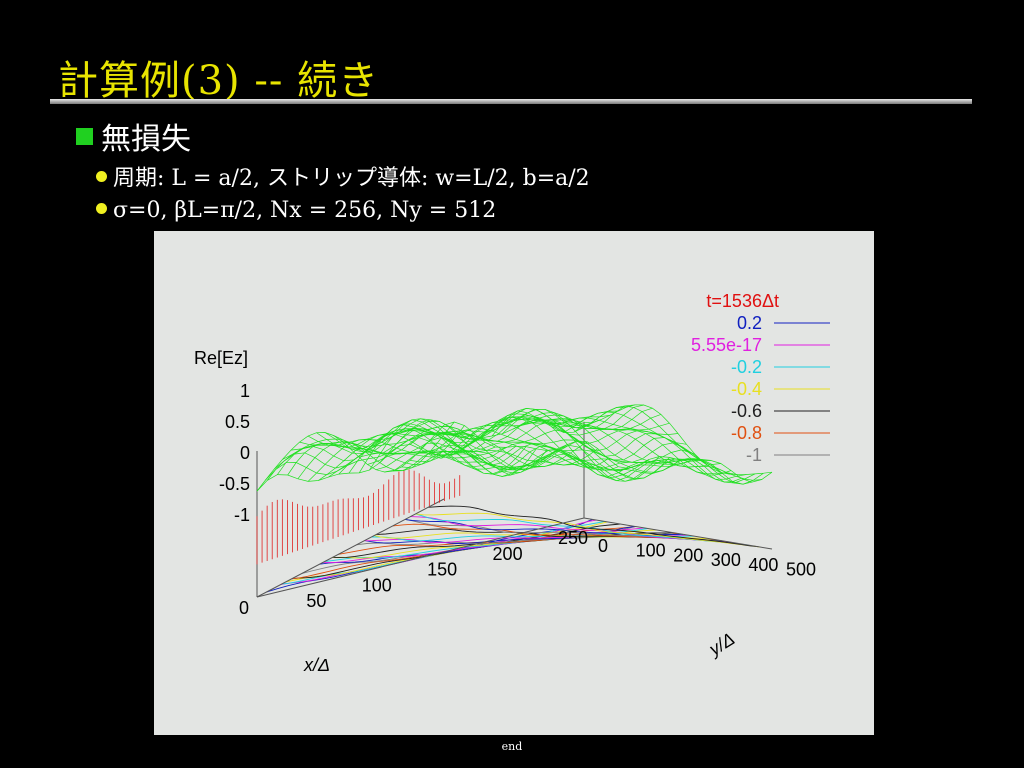  What do you see at coordinates (688, 555) in the screenshot?
I see `y-tick-label: 200` at bounding box center [688, 555].